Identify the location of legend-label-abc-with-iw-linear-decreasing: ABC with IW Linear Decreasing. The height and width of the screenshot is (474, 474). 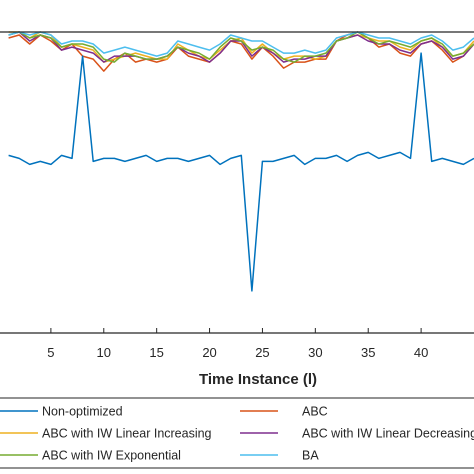
(388, 434).